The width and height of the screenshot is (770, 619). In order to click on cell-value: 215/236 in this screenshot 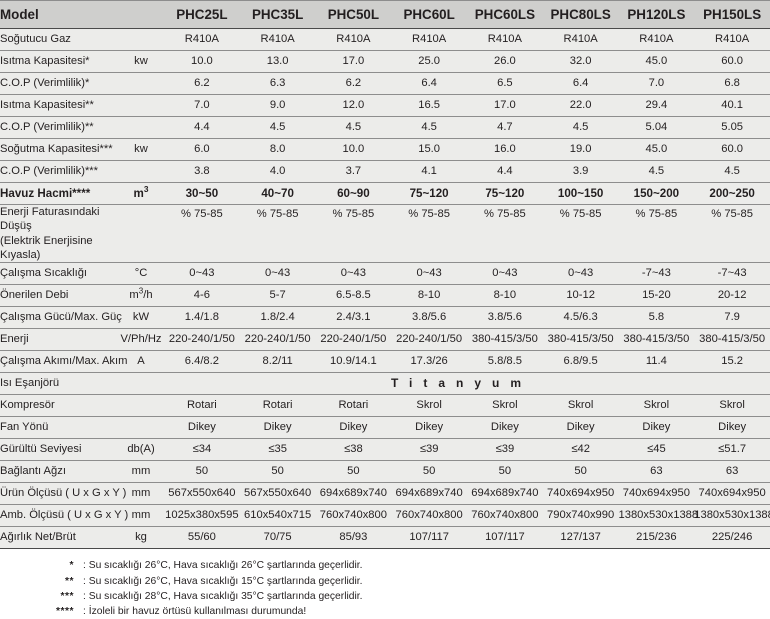, I will do `click(656, 538)`.